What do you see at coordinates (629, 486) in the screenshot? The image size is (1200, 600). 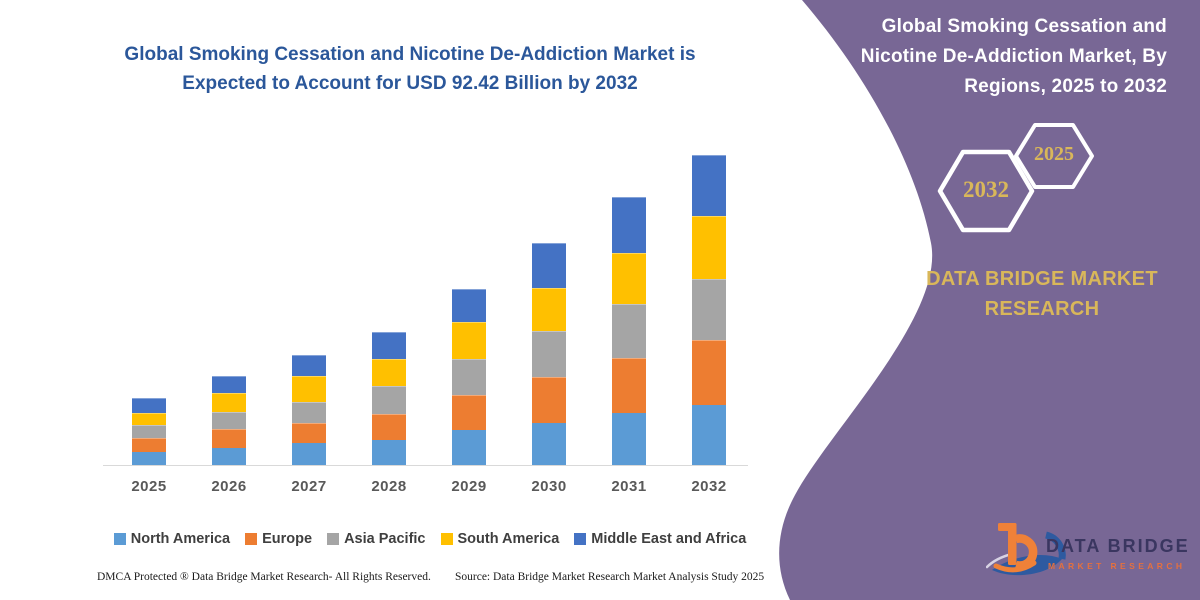 I see `x-axis-label-2031: 2031` at bounding box center [629, 486].